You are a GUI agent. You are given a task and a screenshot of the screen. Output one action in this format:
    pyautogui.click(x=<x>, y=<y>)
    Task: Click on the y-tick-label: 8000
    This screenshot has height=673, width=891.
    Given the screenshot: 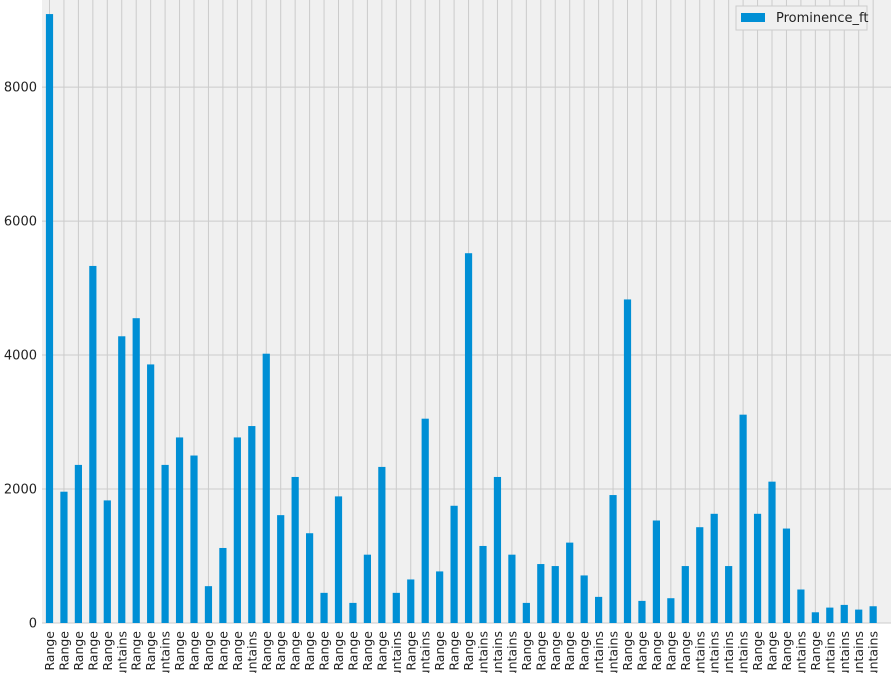 What is the action you would take?
    pyautogui.click(x=20, y=88)
    